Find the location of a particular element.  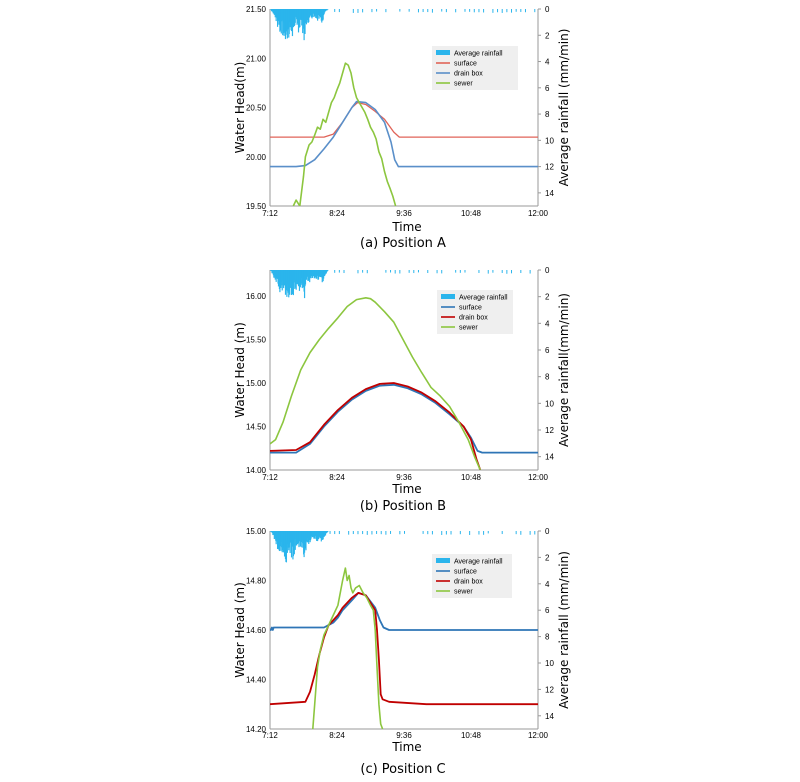

y-tick-label: 14.20 is located at coordinates (256, 729).